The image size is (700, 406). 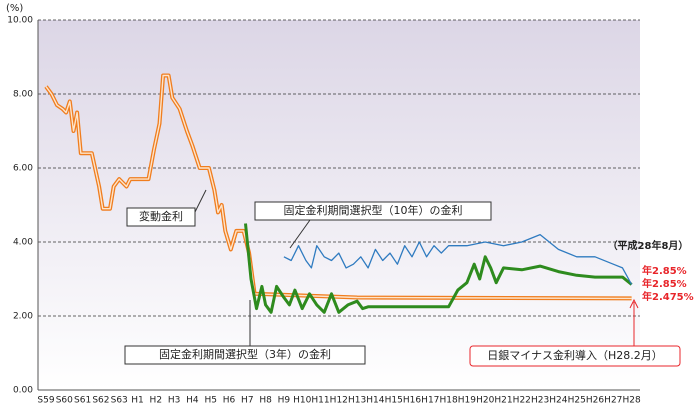 I want to click on x-tick-label: H23, so click(x=540, y=401).